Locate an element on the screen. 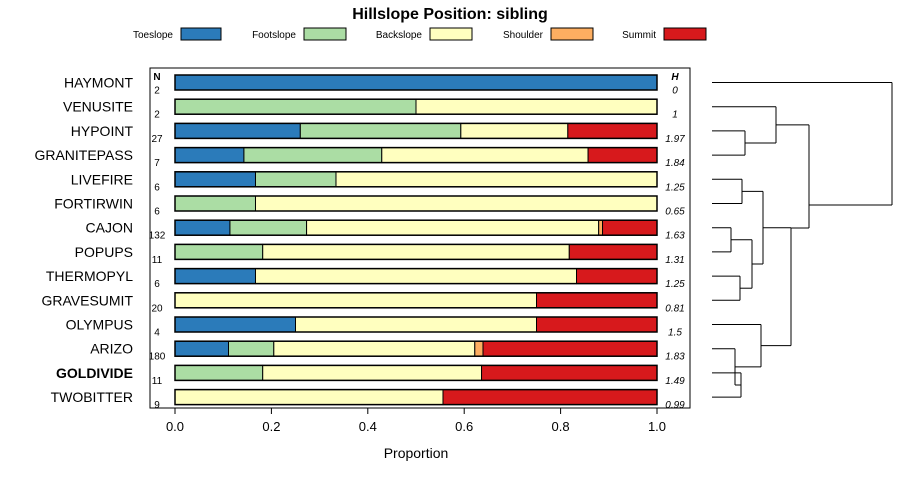 The image size is (900, 480). h-value-arizo: 1.83 is located at coordinates (675, 357).